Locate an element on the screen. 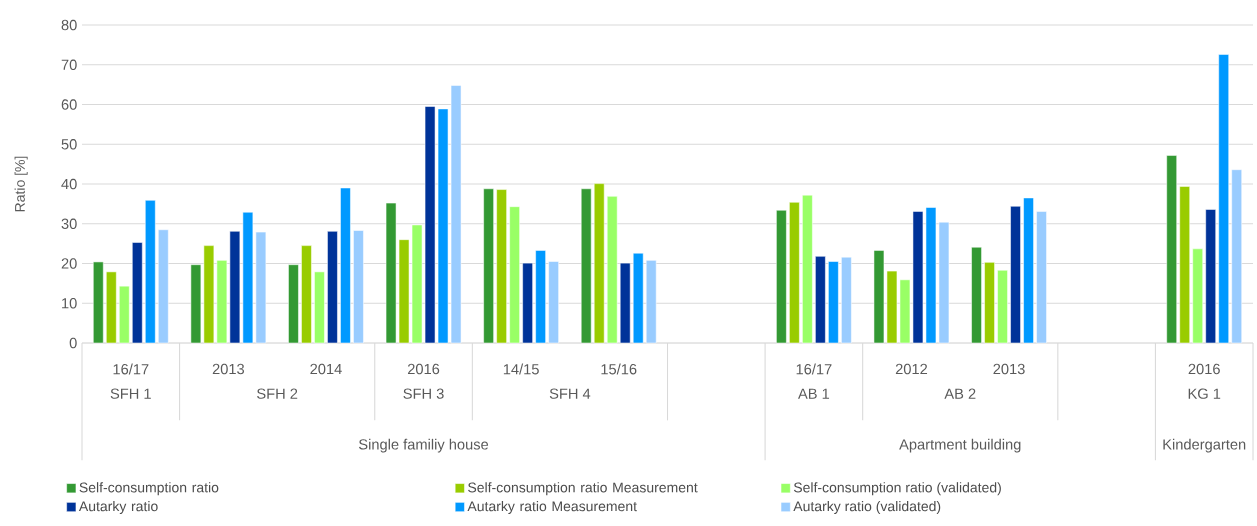 Image resolution: width=1257 pixels, height=526 pixels. y-tick-label: 60 is located at coordinates (69, 104).